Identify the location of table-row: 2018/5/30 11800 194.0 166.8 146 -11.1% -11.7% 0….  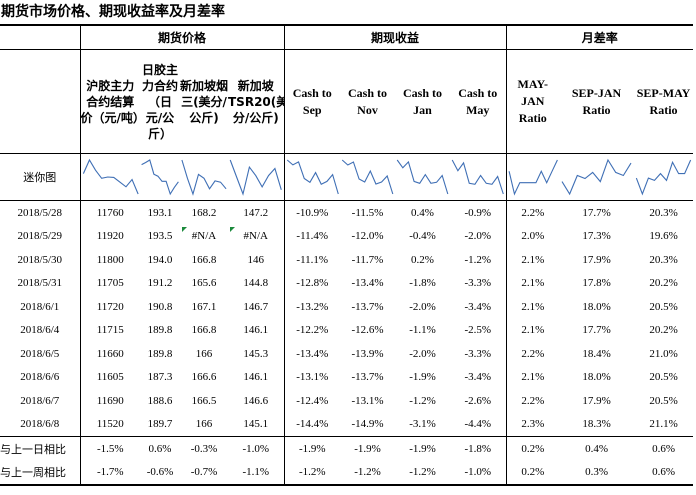
(346, 260).